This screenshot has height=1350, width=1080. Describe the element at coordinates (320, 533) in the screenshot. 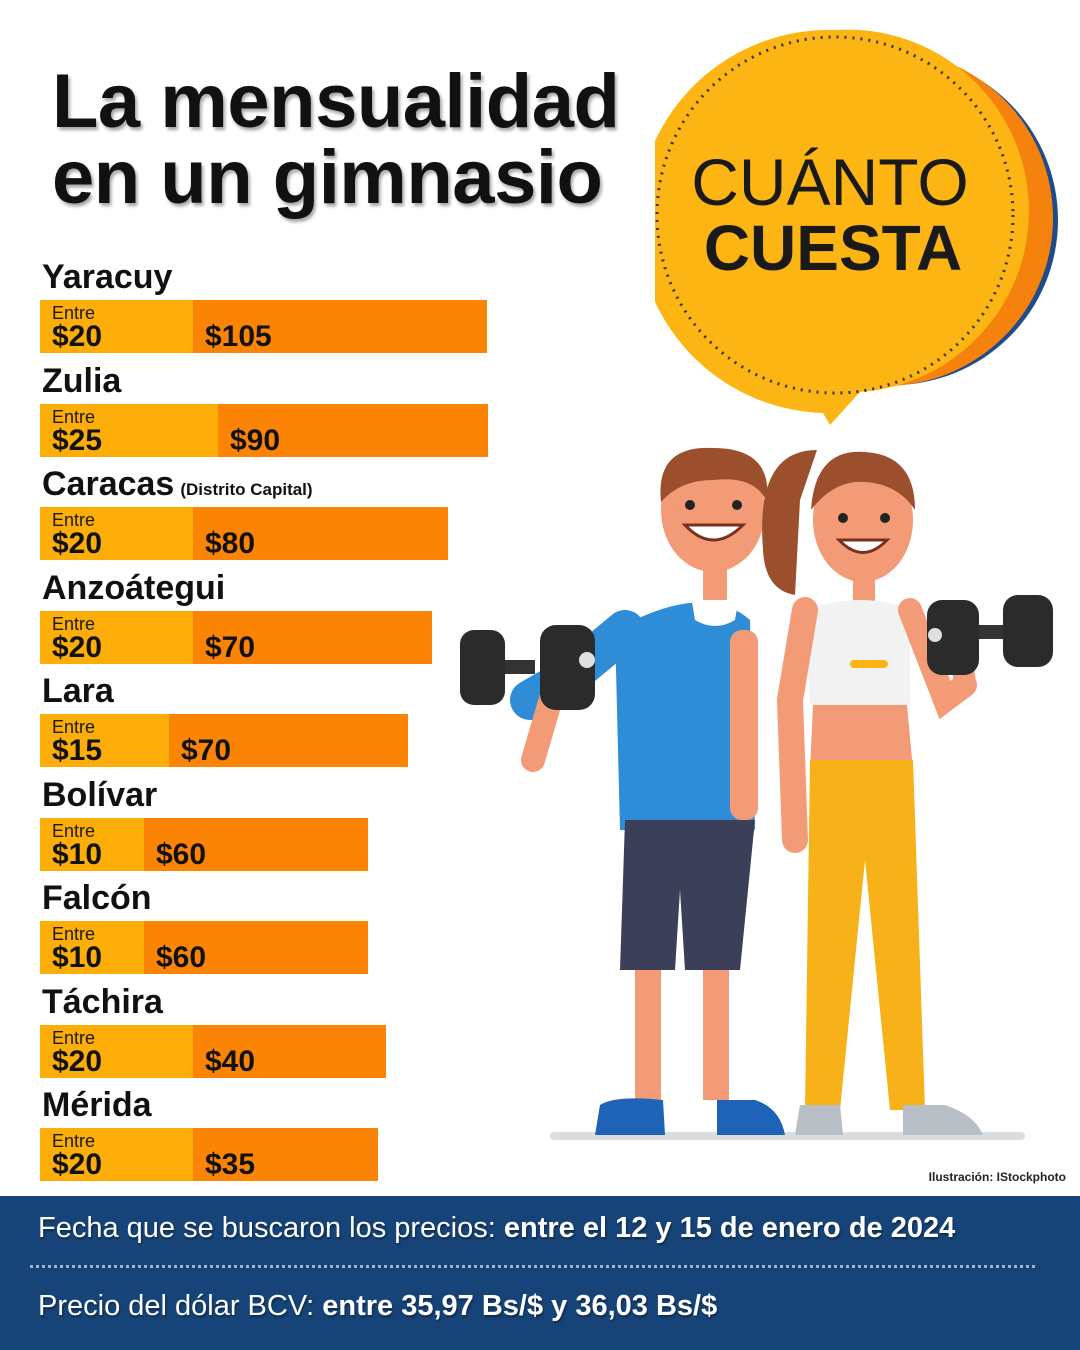

I see `bar-max-segment: $80` at that location.